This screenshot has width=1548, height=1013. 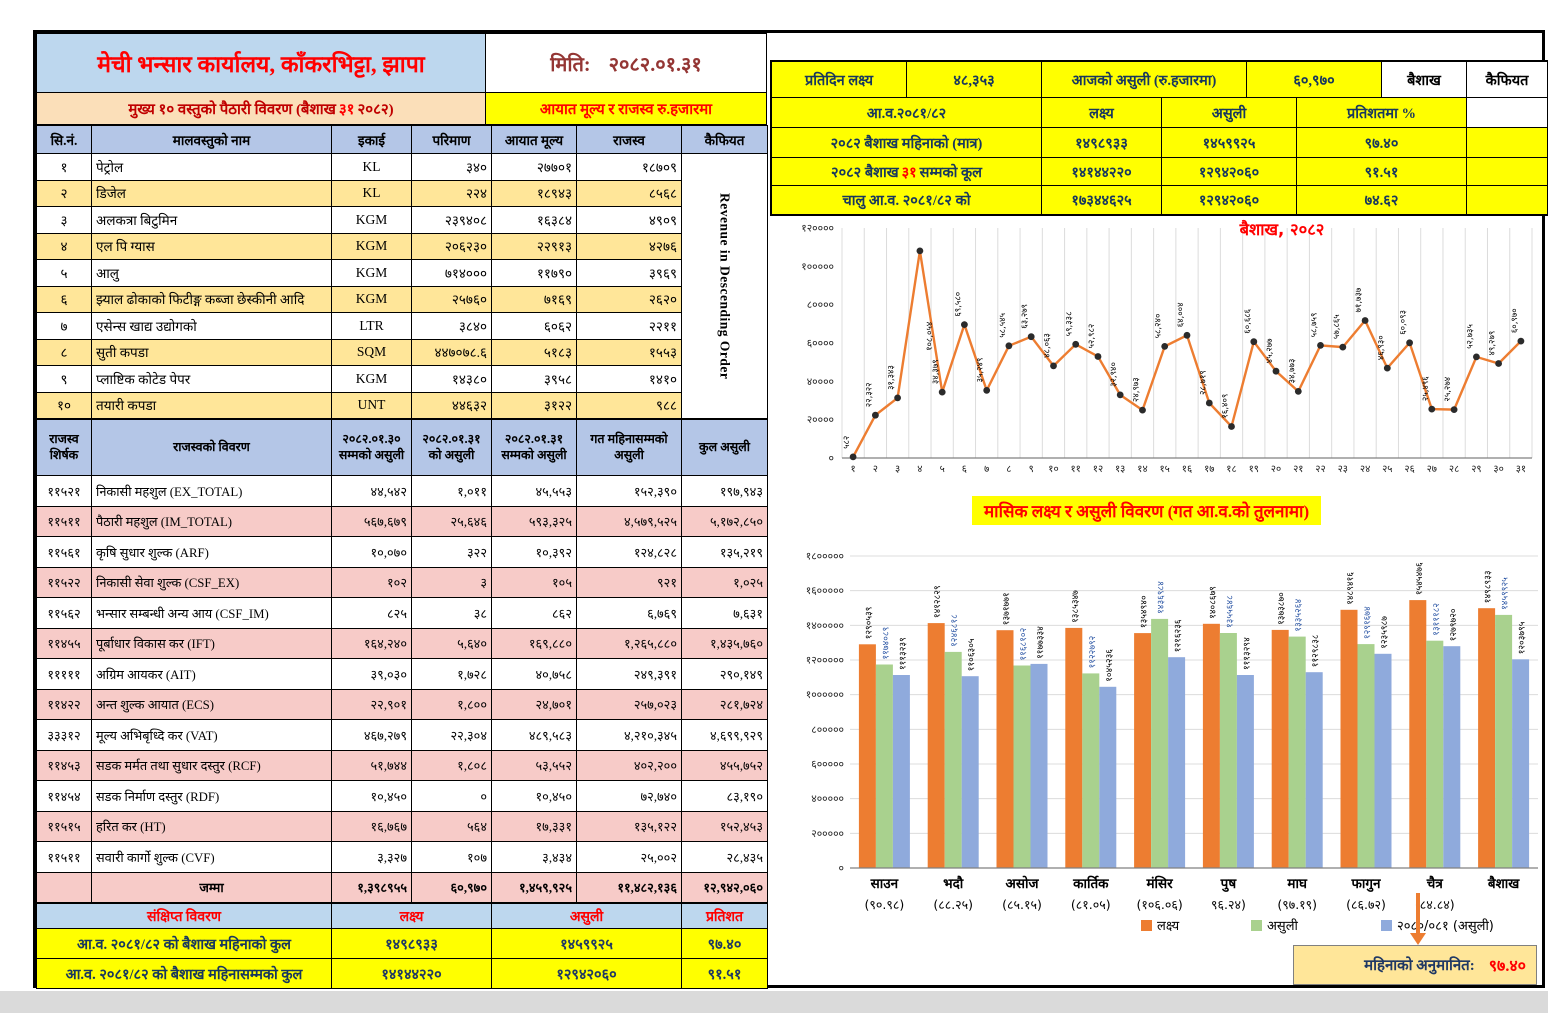 What do you see at coordinates (211, 643) in the screenshot?
I see `revenue-title: पूर्बाधार विकास कर (IFT)` at bounding box center [211, 643].